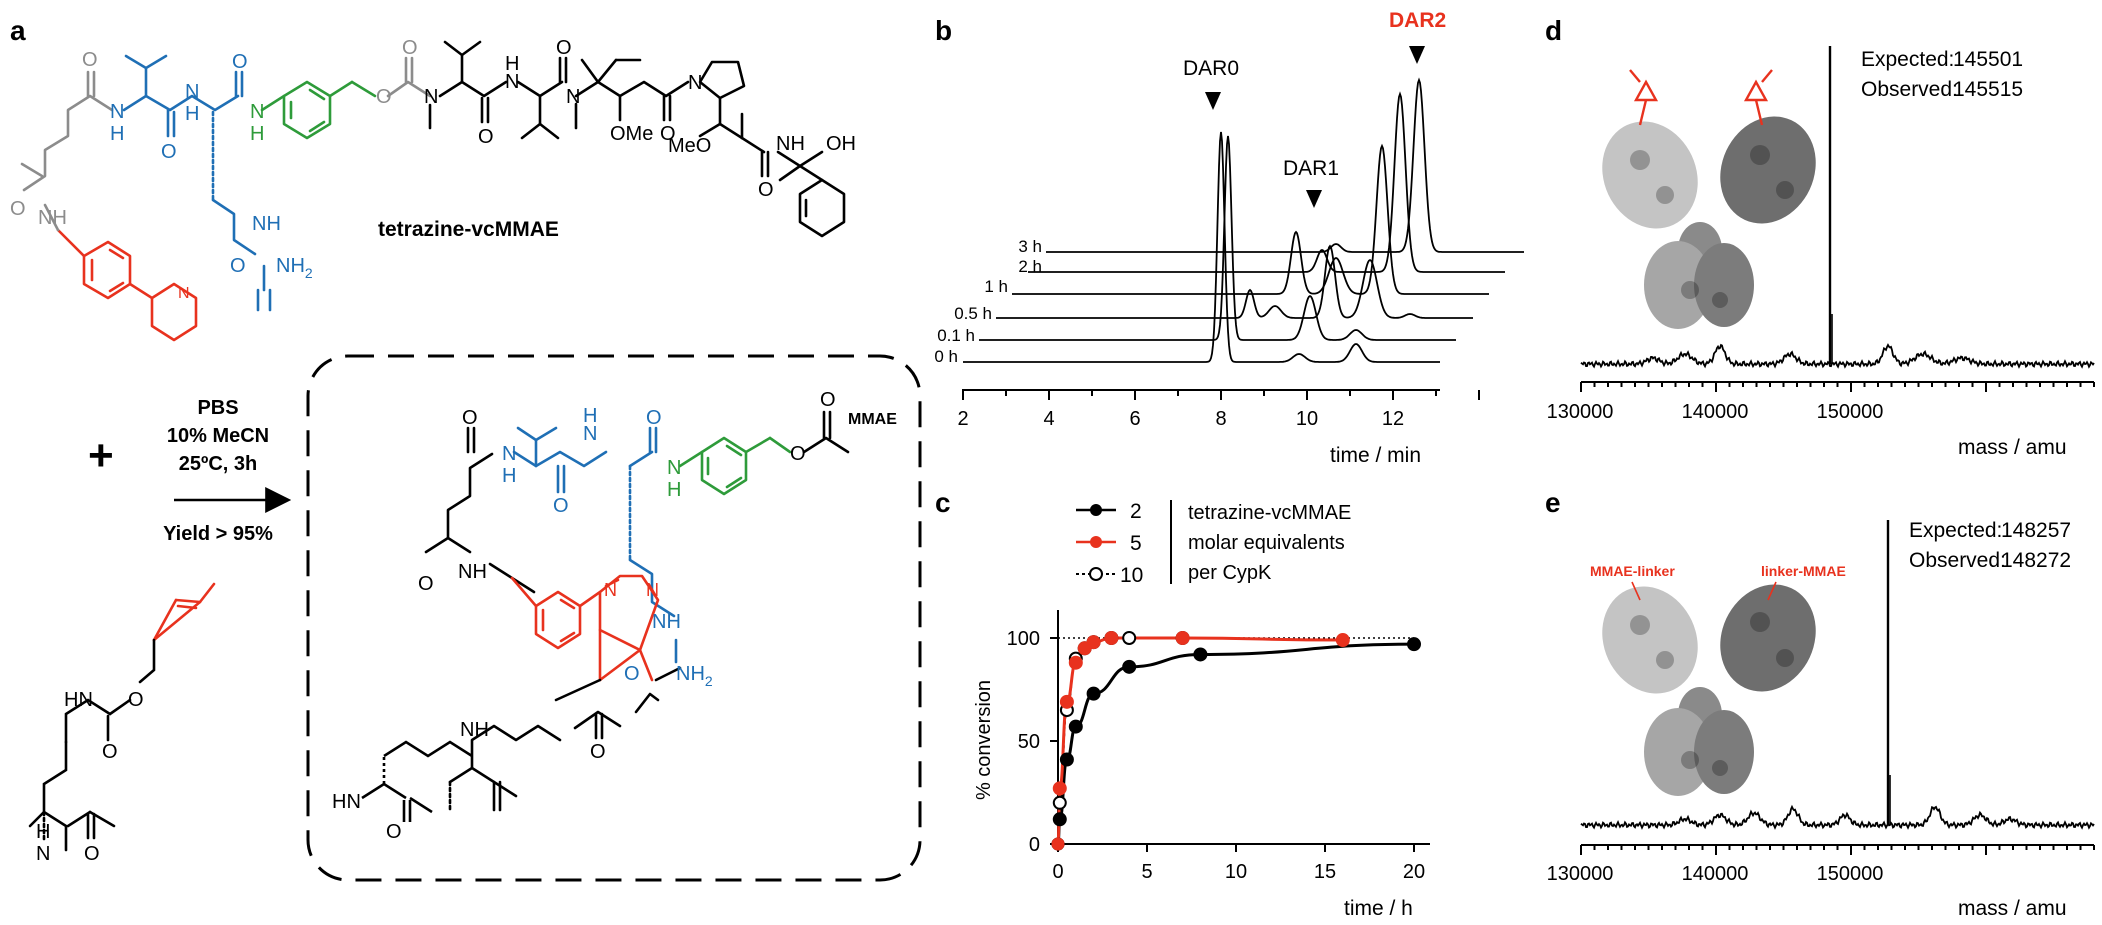 This screenshot has height=925, width=2102. I want to click on panel-letter-e: e, so click(1553, 502).